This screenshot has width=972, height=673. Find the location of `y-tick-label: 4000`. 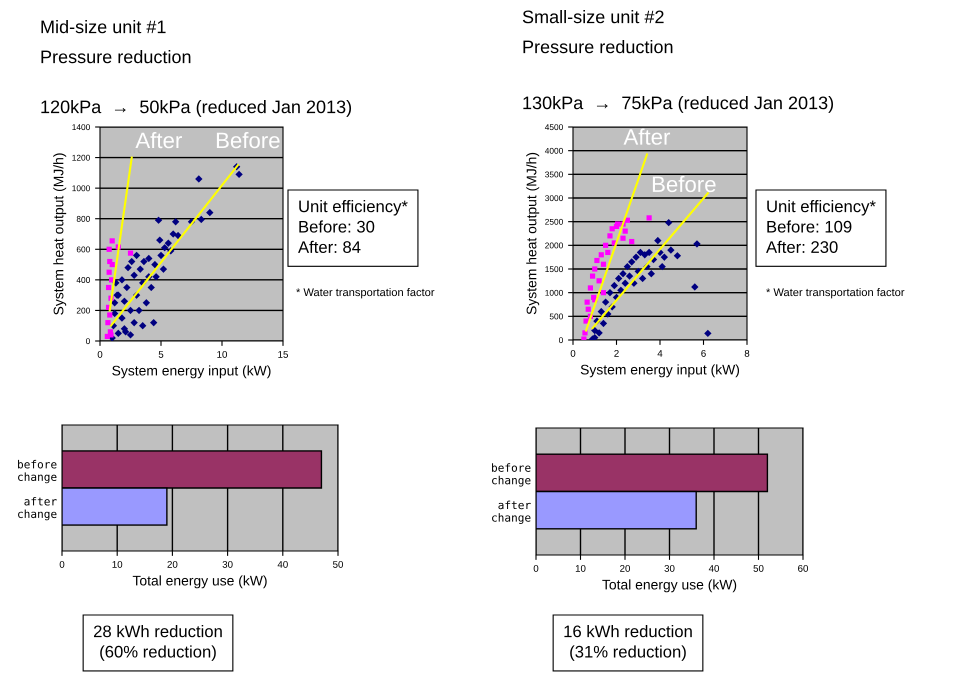

y-tick-label: 4000 is located at coordinates (553, 151).